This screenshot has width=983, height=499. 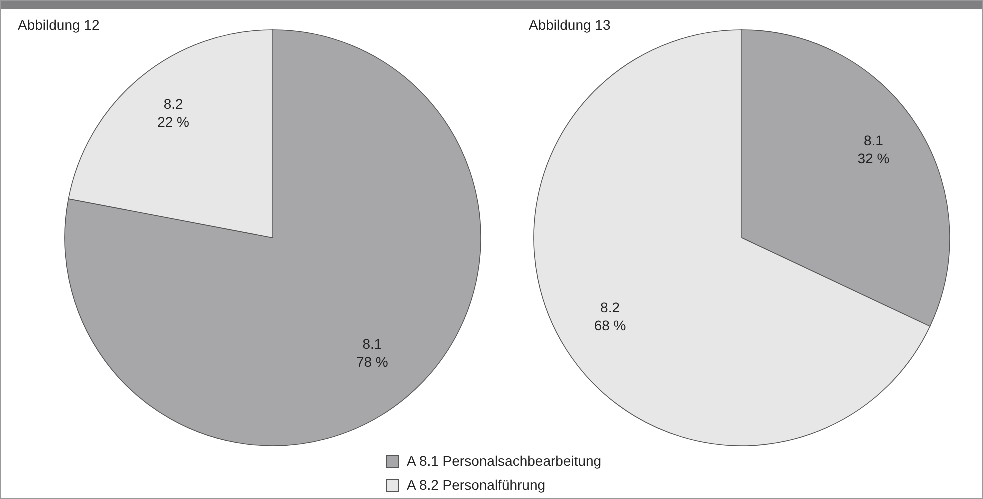 I want to click on data-label: 8.1 78 %, so click(x=372, y=353).